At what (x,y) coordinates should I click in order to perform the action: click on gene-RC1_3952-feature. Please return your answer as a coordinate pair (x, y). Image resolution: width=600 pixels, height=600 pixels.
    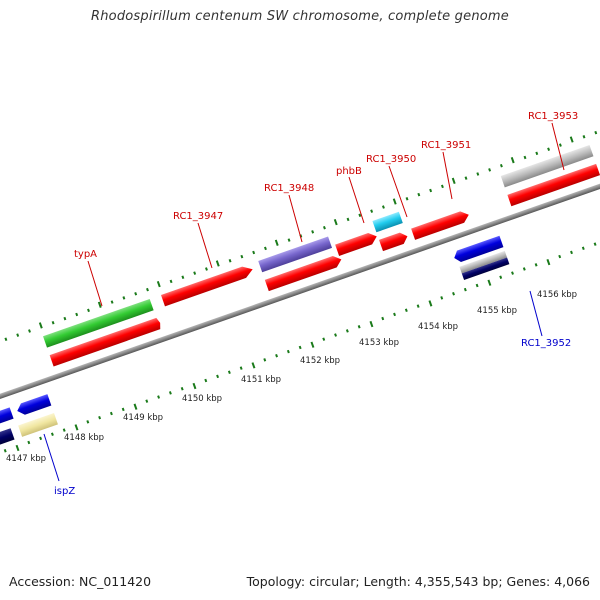
    Looking at the image, I should click on (483, 262).